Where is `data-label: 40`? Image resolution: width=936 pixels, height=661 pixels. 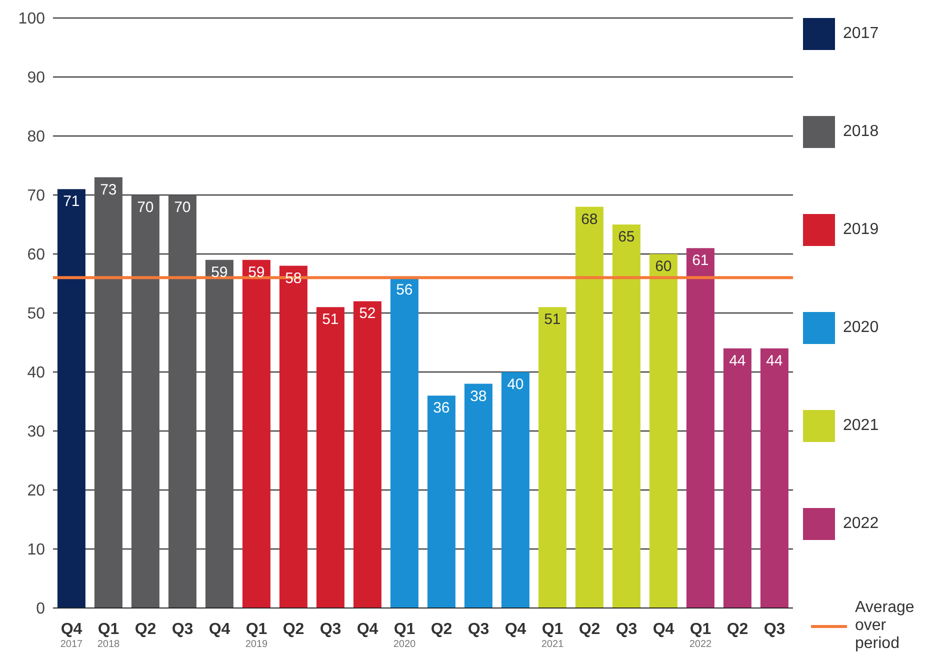 data-label: 40 is located at coordinates (515, 384).